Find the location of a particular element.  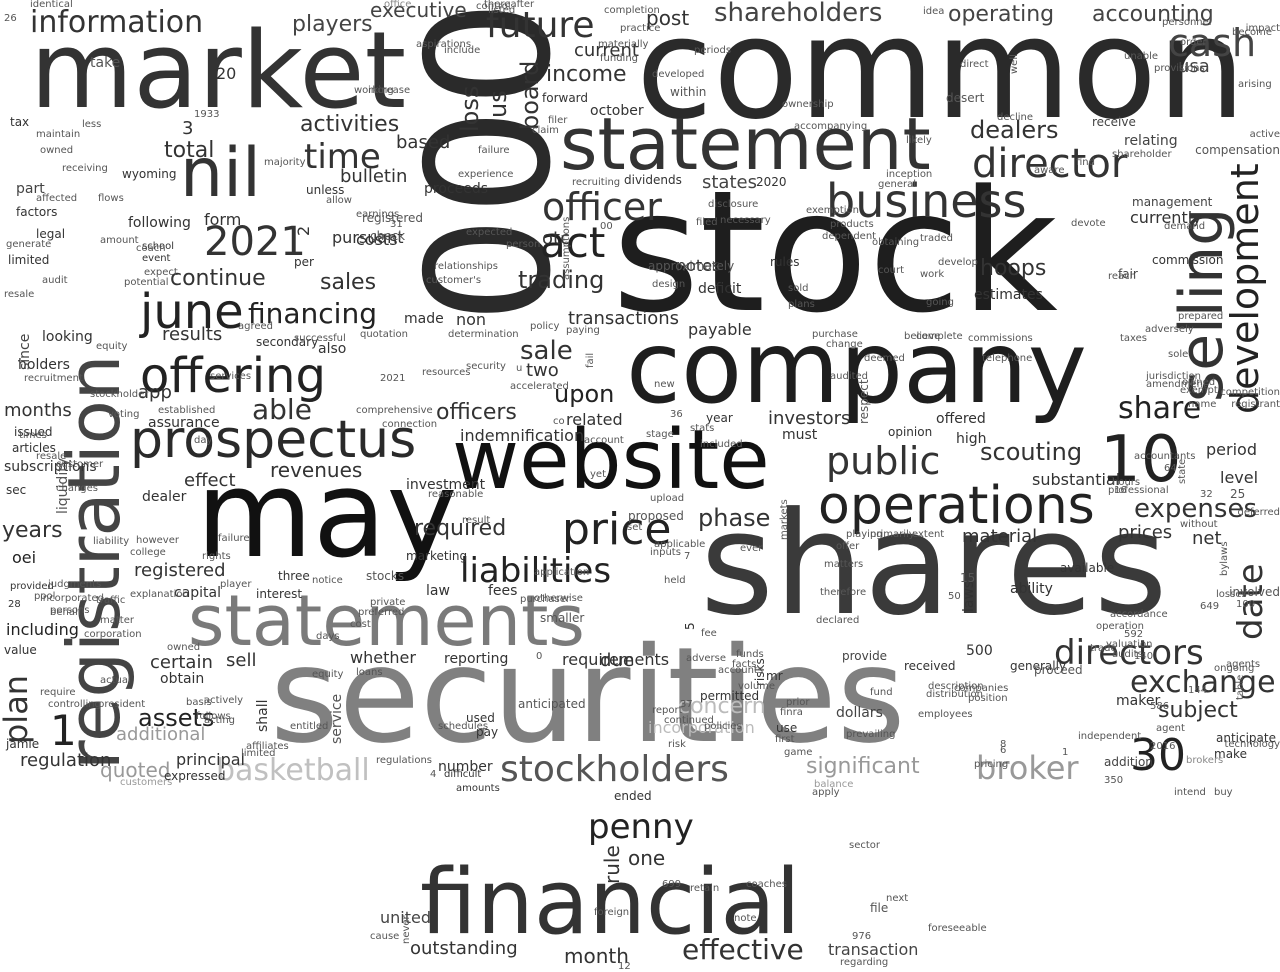

word-120: wyoming is located at coordinates (149, 174).